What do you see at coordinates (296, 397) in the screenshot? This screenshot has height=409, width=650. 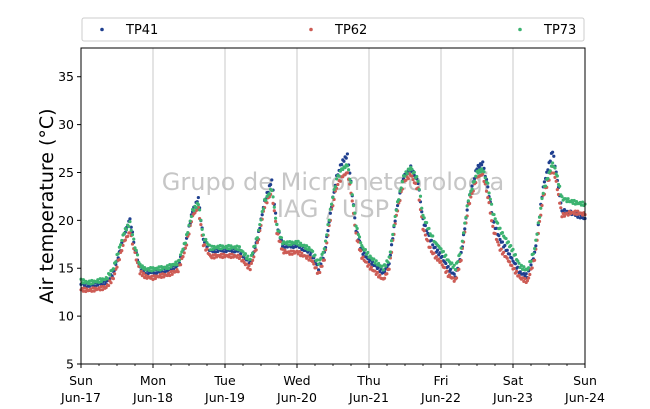 I see `x-tick-label-date: Jun-20` at bounding box center [296, 397].